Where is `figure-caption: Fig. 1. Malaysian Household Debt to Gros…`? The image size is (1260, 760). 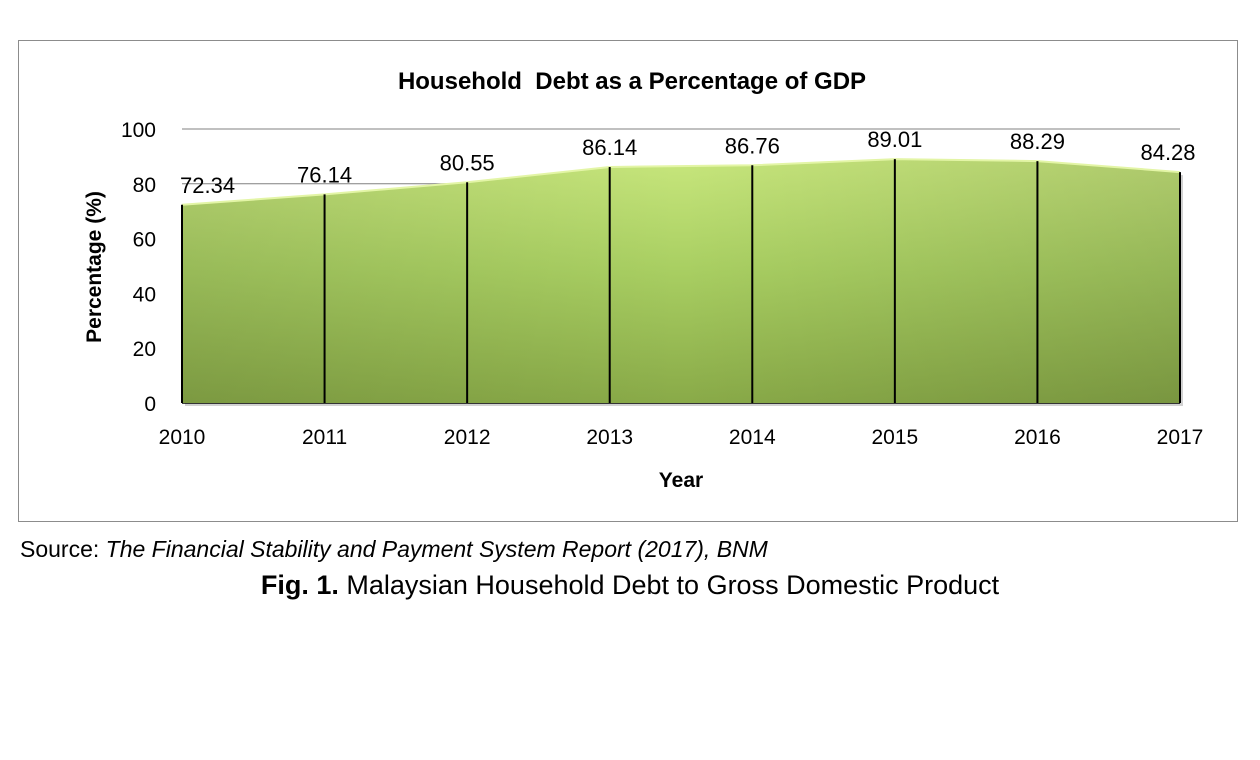 figure-caption: Fig. 1. Malaysian Household Debt to Gros… is located at coordinates (630, 585).